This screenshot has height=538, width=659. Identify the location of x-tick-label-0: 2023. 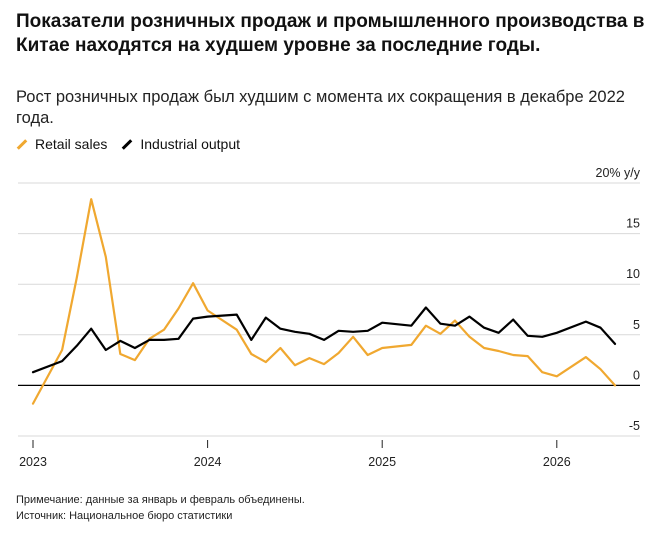
(33, 462).